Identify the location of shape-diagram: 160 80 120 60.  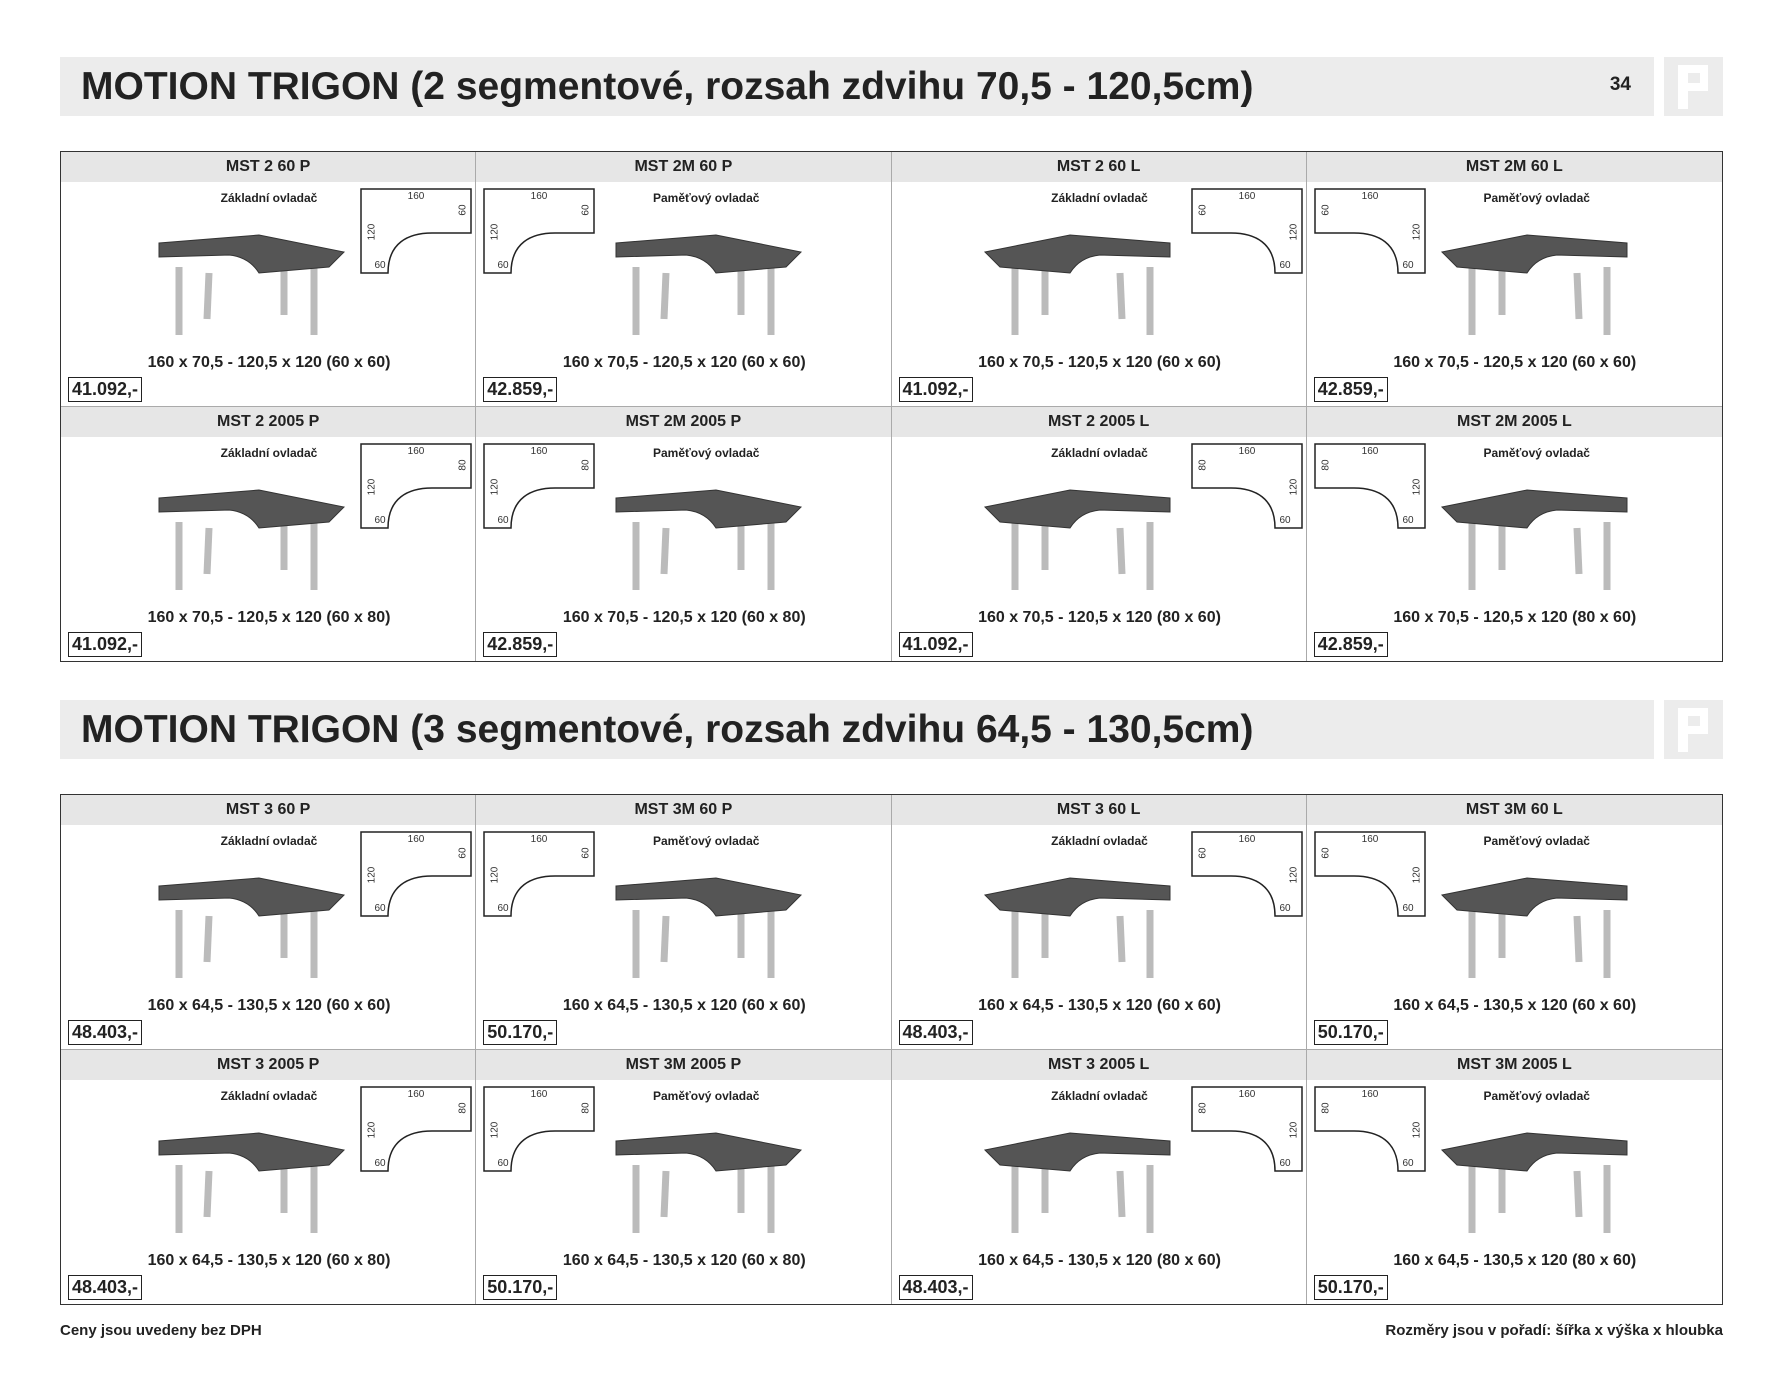
(1246, 485).